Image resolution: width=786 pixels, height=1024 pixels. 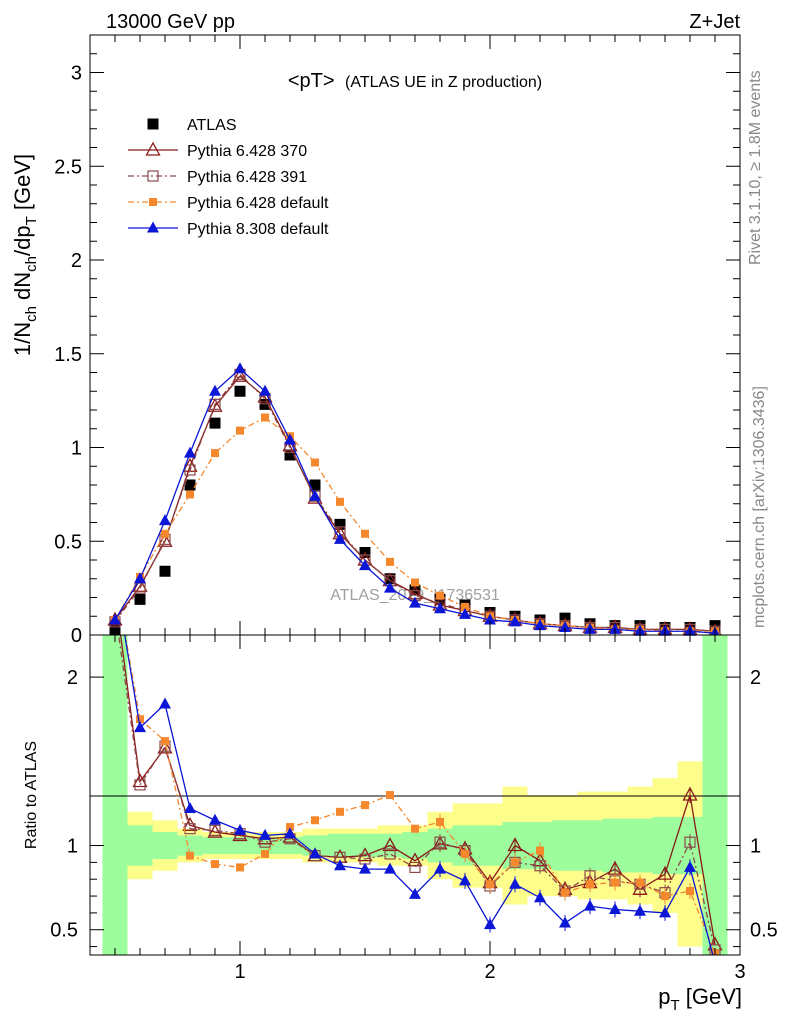 I want to click on xlabel: pT [GeV], so click(x=700, y=999).